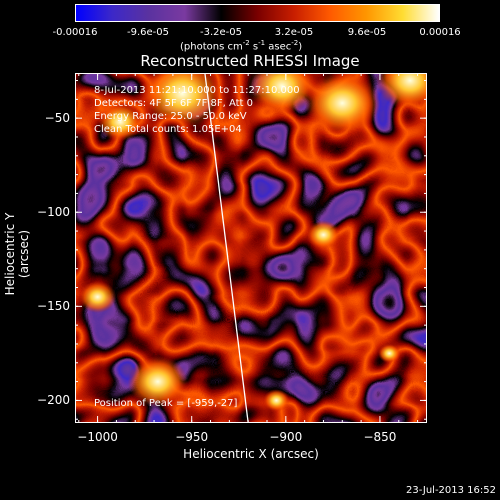 Image resolution: width=500 pixels, height=500 pixels. Describe the element at coordinates (148, 32) in the screenshot. I see `colorbar-tick-label: -9.6e-05` at that location.